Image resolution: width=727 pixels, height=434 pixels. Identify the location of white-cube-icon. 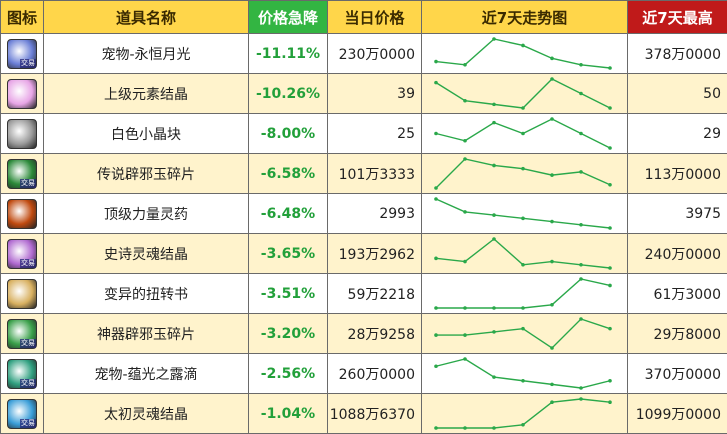
(22, 133).